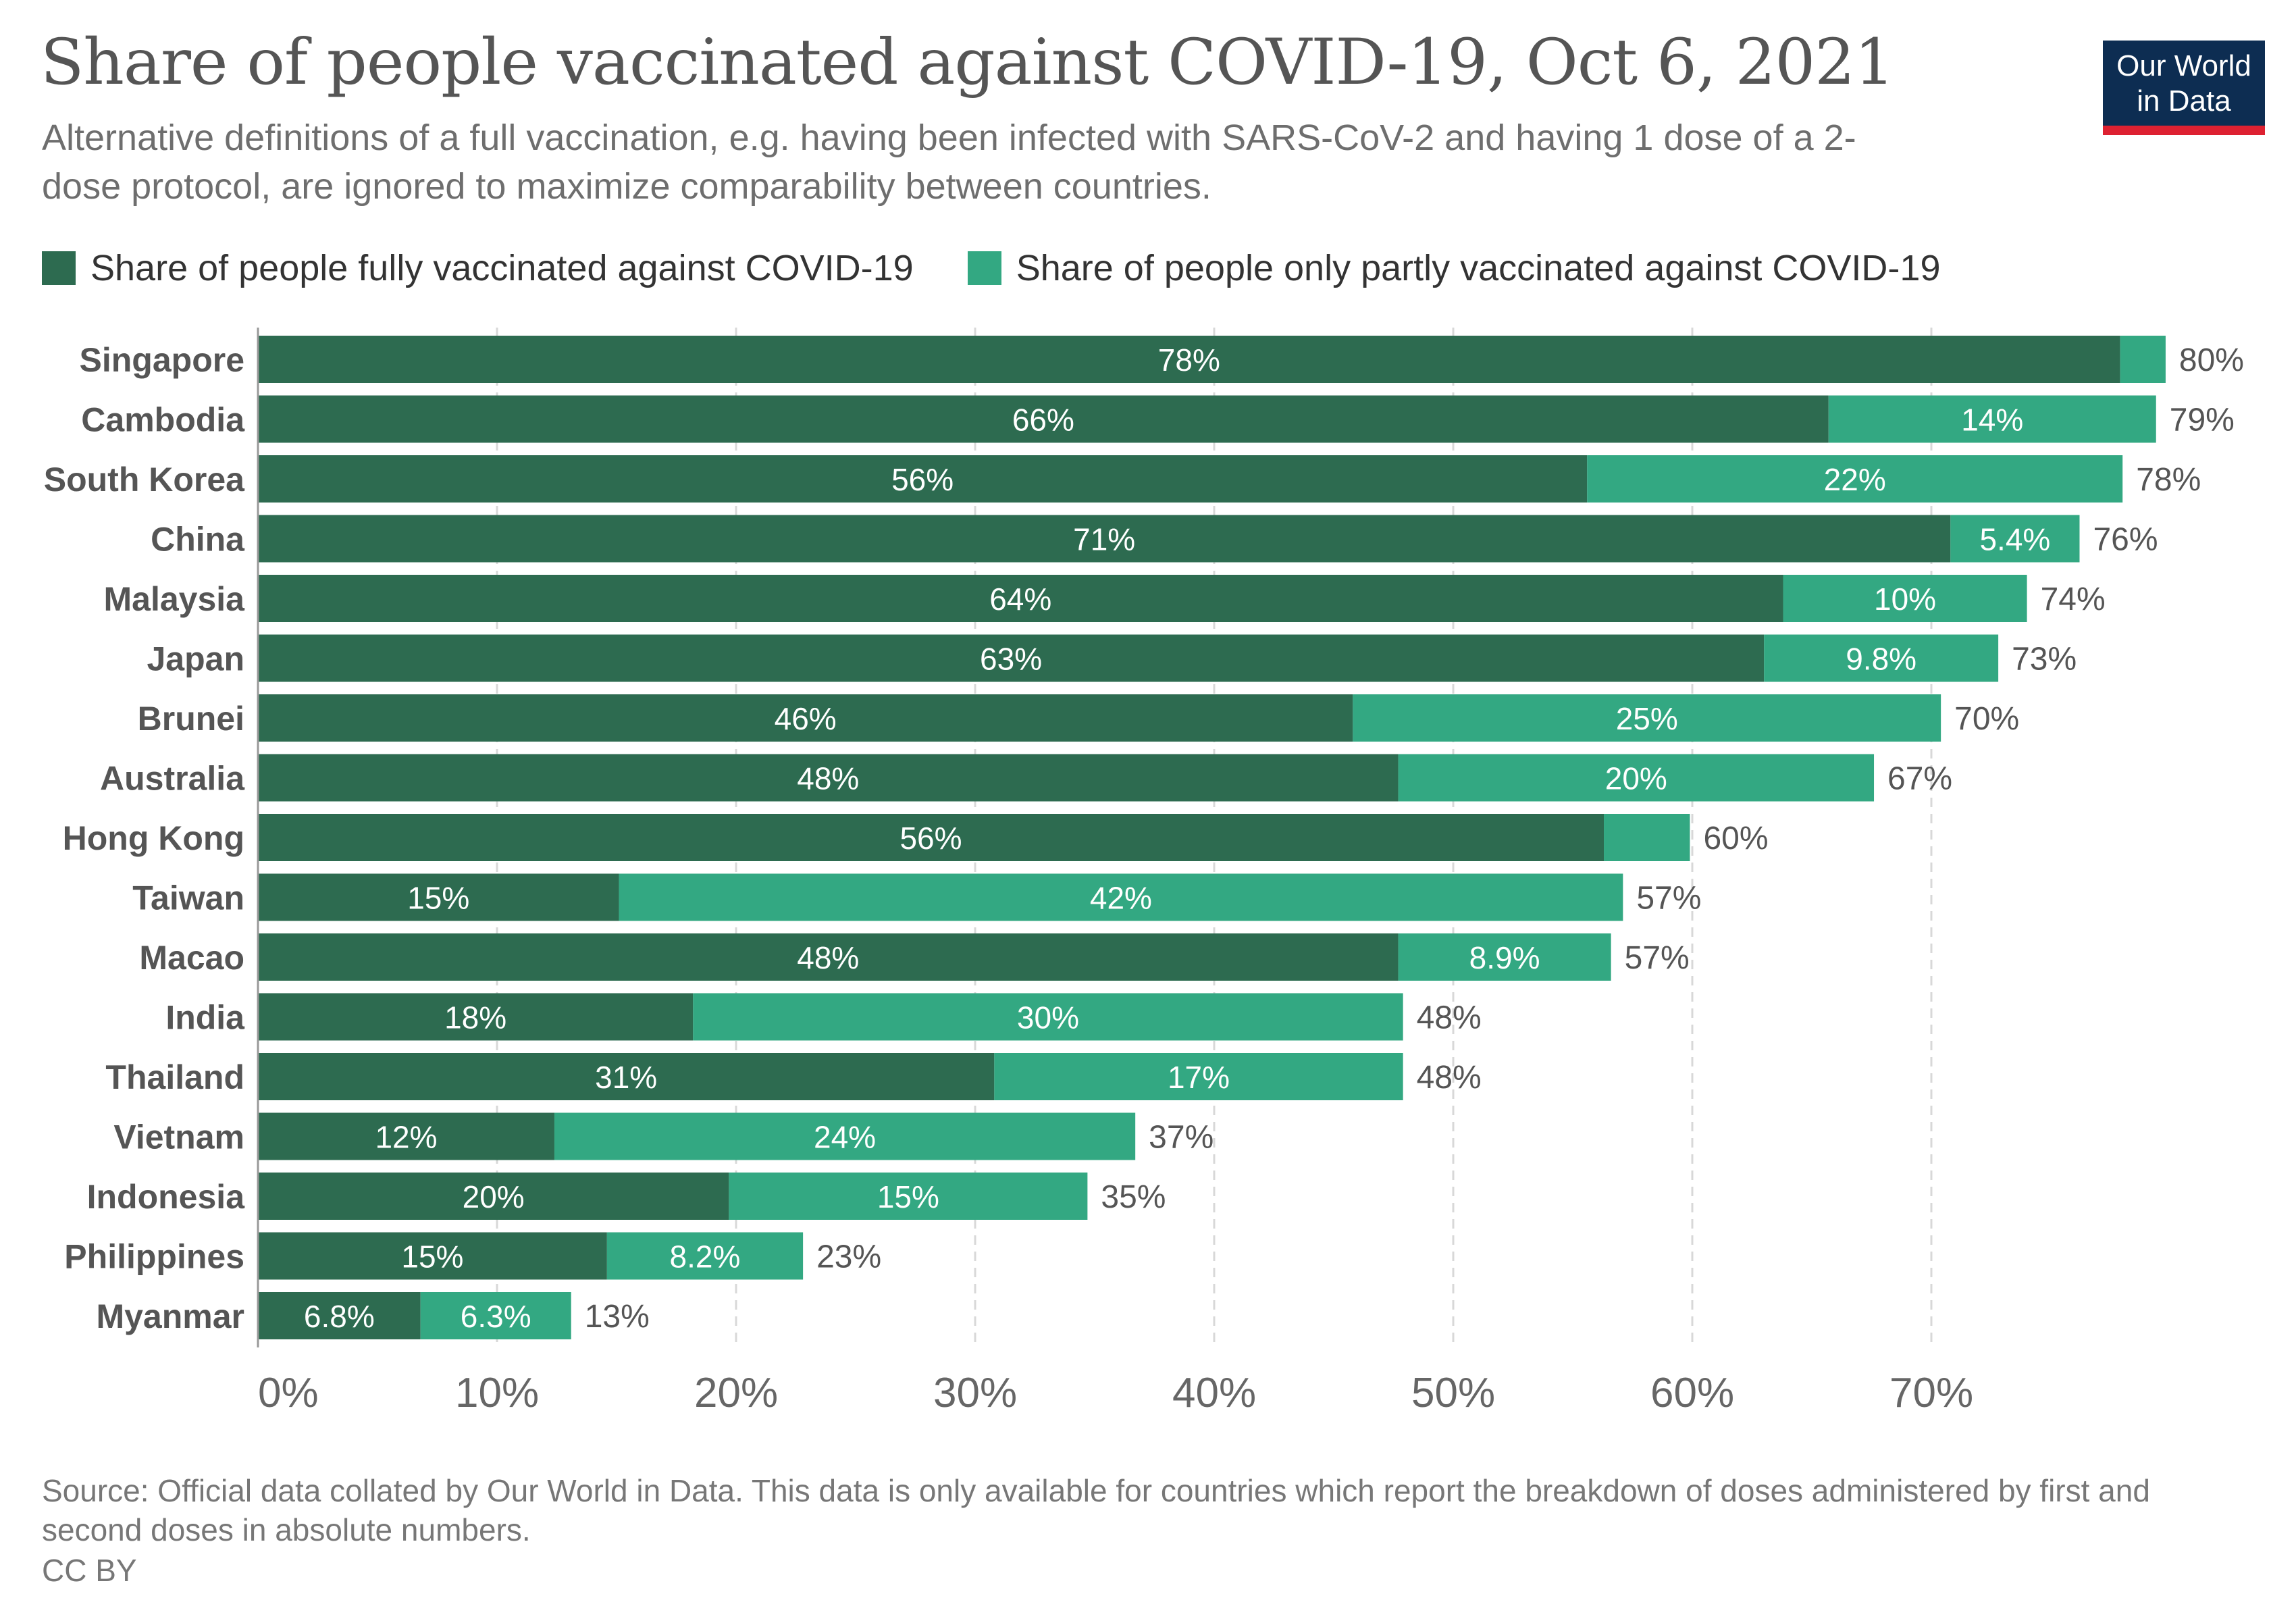 This screenshot has width=2296, height=1621. I want to click on logo-line-2: in Data, so click(2184, 101).